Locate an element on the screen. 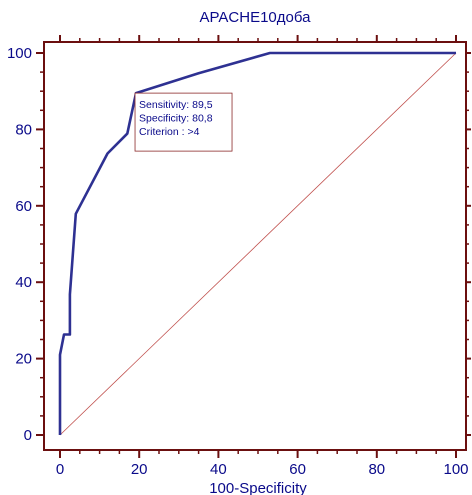 The image size is (472, 495). x-tick-label-100: 100 is located at coordinates (455, 469).